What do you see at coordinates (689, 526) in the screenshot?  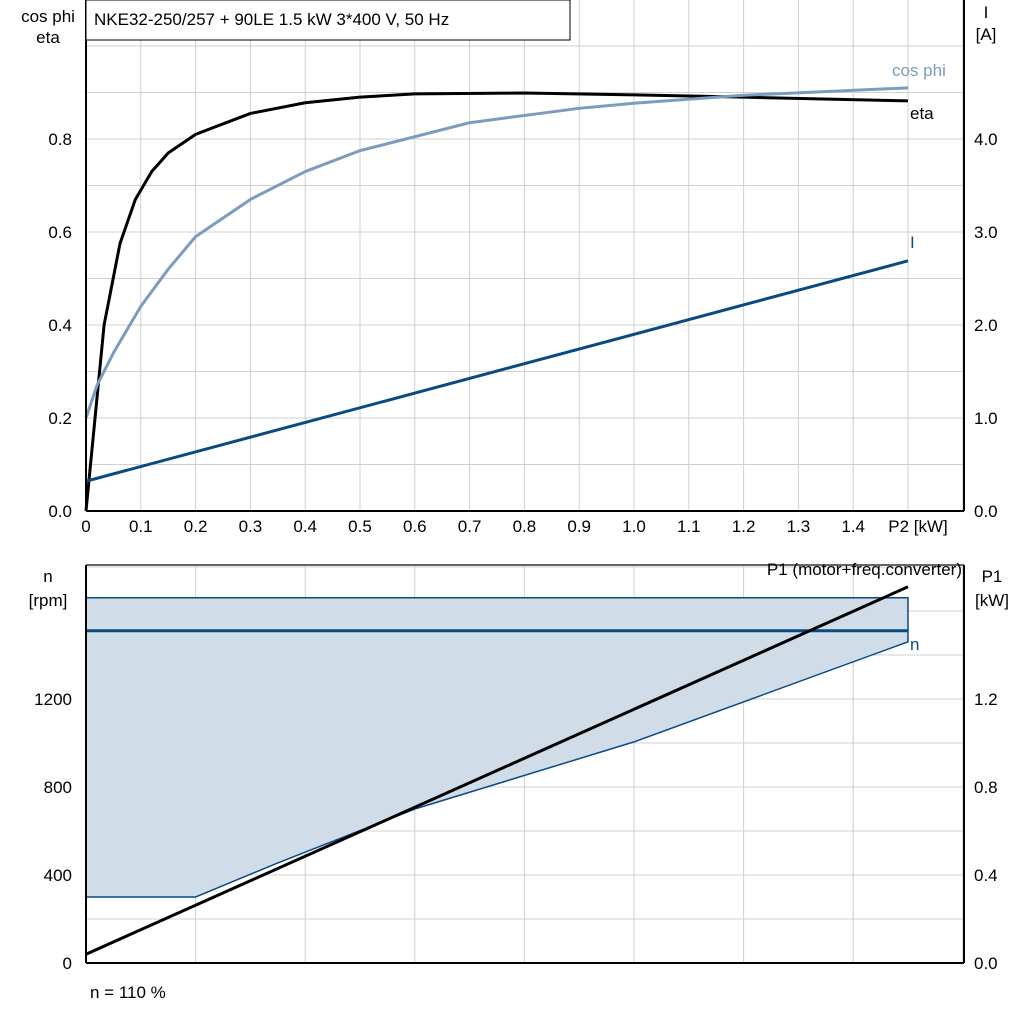 I see `x-tick-label: 1.1` at bounding box center [689, 526].